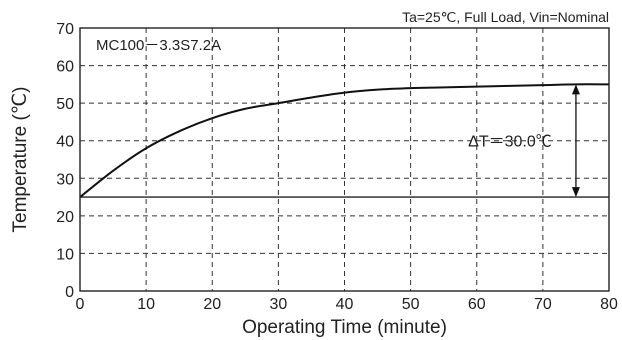  I want to click on y-tick-label: 70, so click(65, 29).